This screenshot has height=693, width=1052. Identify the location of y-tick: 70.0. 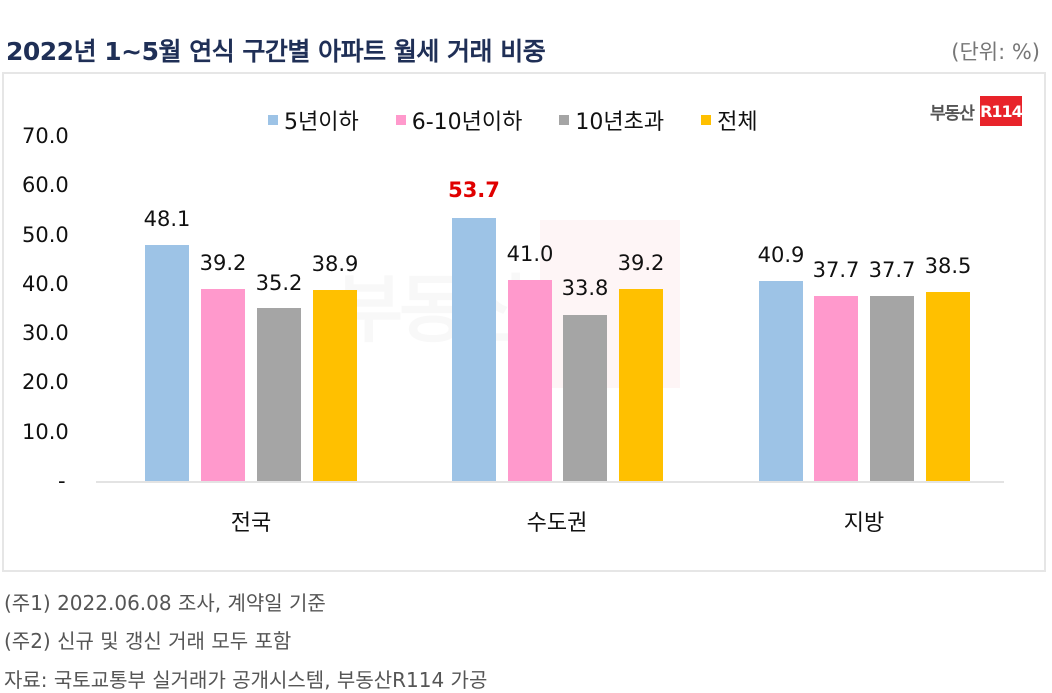
(45, 136).